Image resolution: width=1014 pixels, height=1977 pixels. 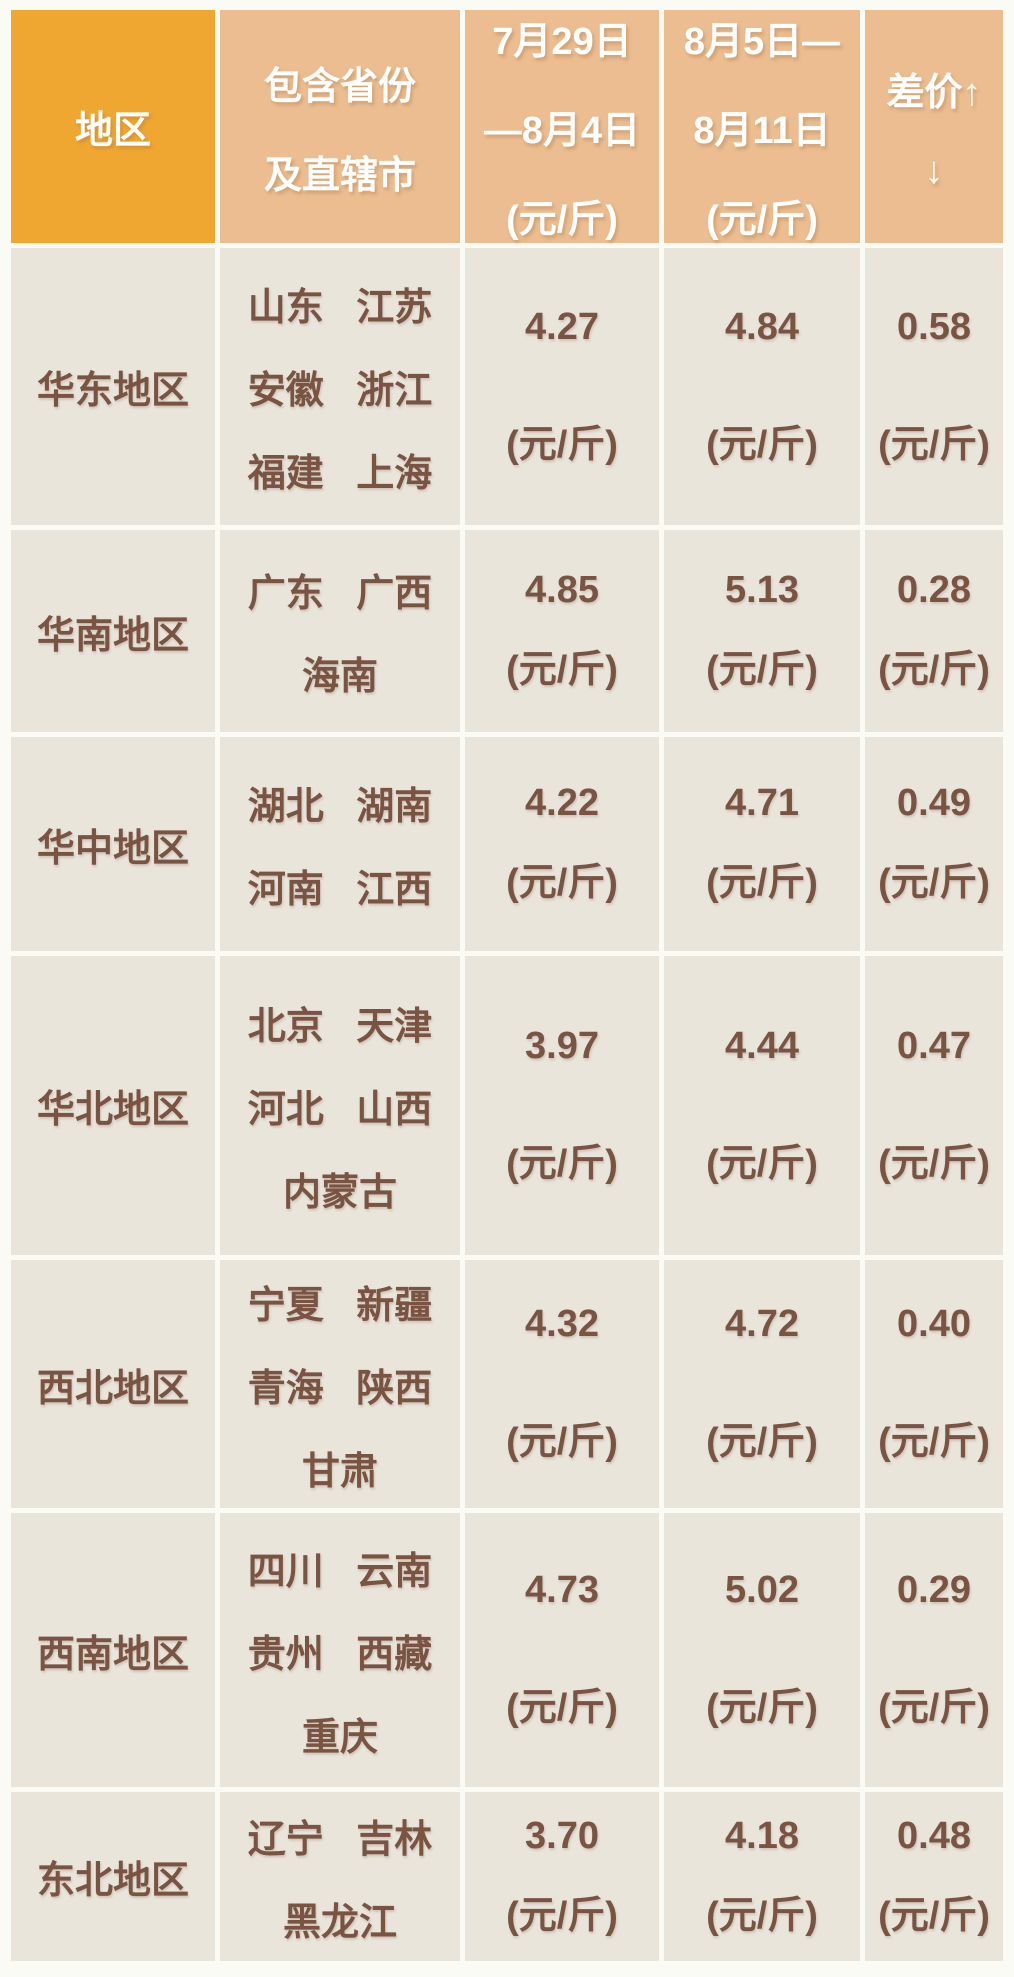 I want to click on price-week2-cell: 4.44 (元/斤), so click(x=762, y=1105).